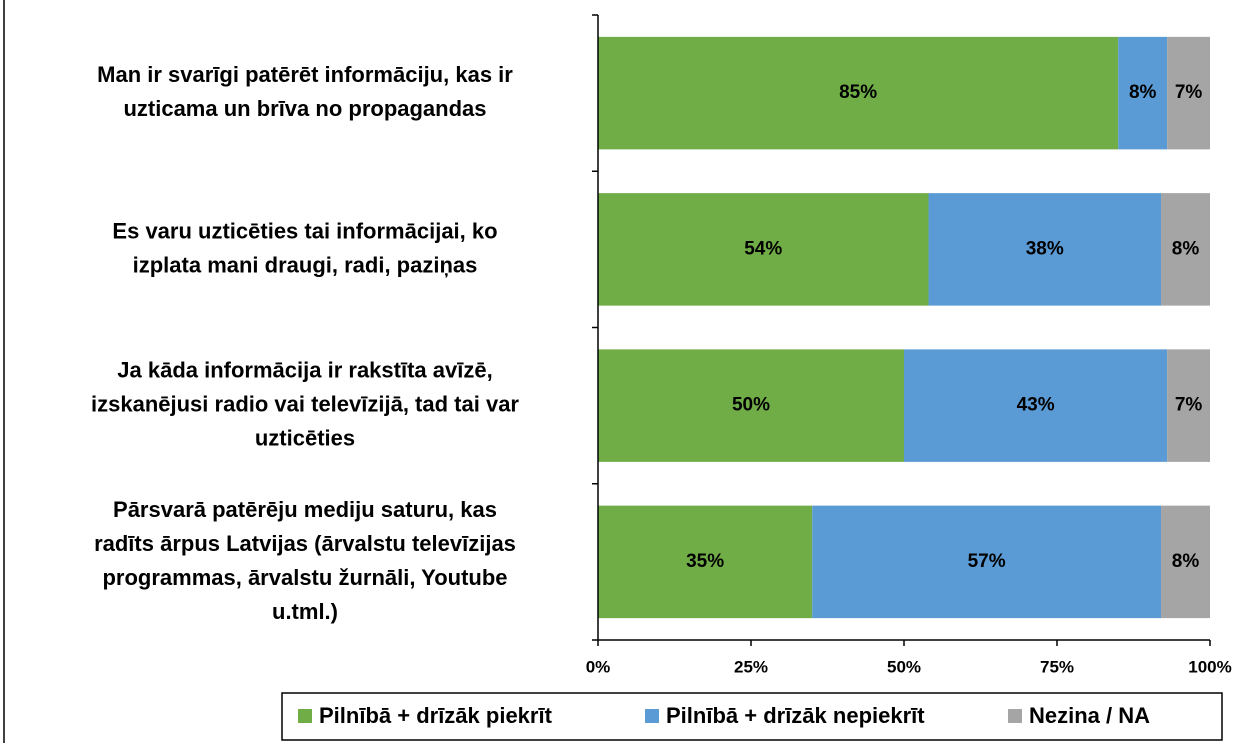 This screenshot has width=1242, height=748. What do you see at coordinates (436, 715) in the screenshot?
I see `legend-label: Pilnībā + drīzāk piekrīt` at bounding box center [436, 715].